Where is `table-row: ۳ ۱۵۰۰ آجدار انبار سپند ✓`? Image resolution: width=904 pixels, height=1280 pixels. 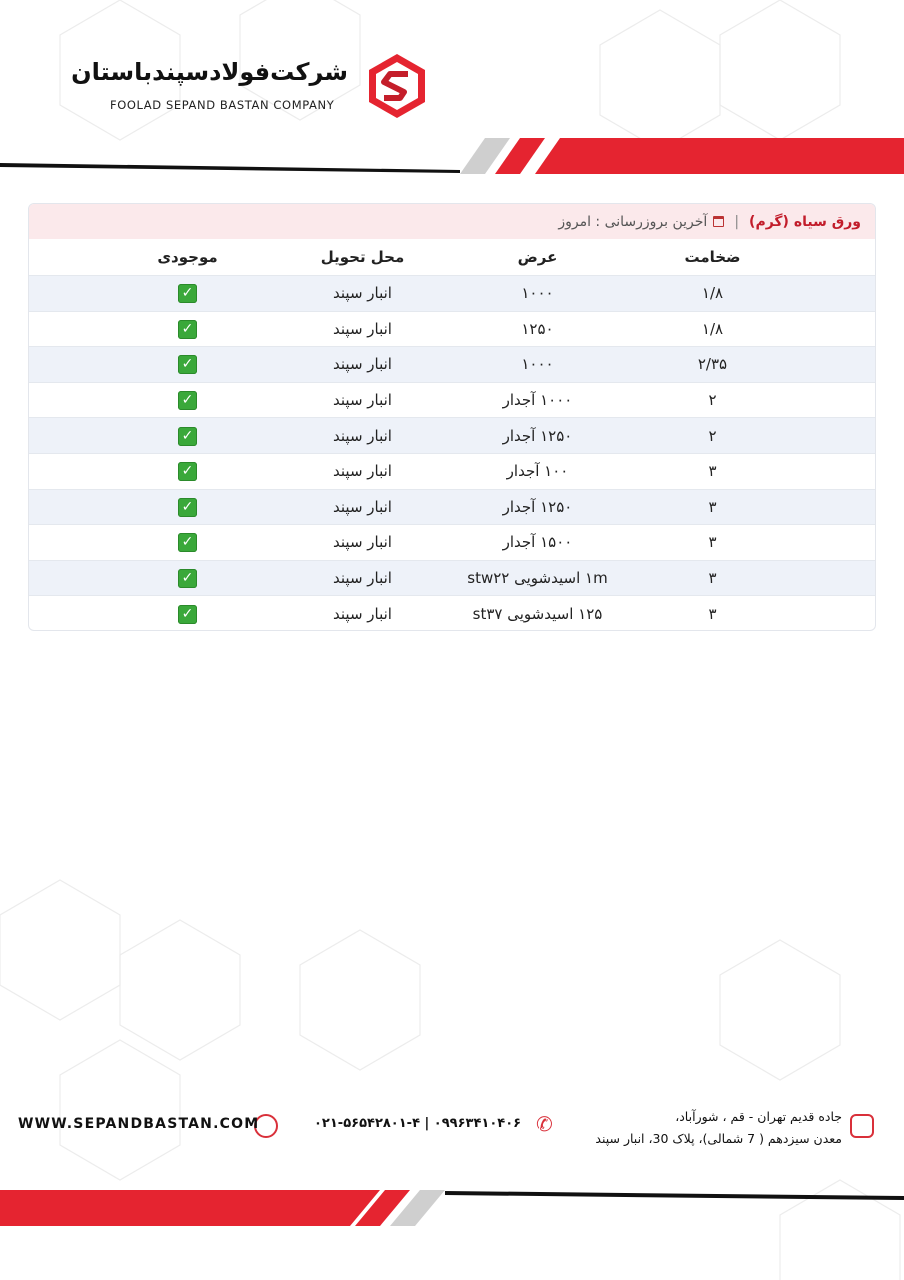
table-row: ۳ ۱۵۰۰ آجدار انبار سپند ✓ is located at coordinates (452, 542).